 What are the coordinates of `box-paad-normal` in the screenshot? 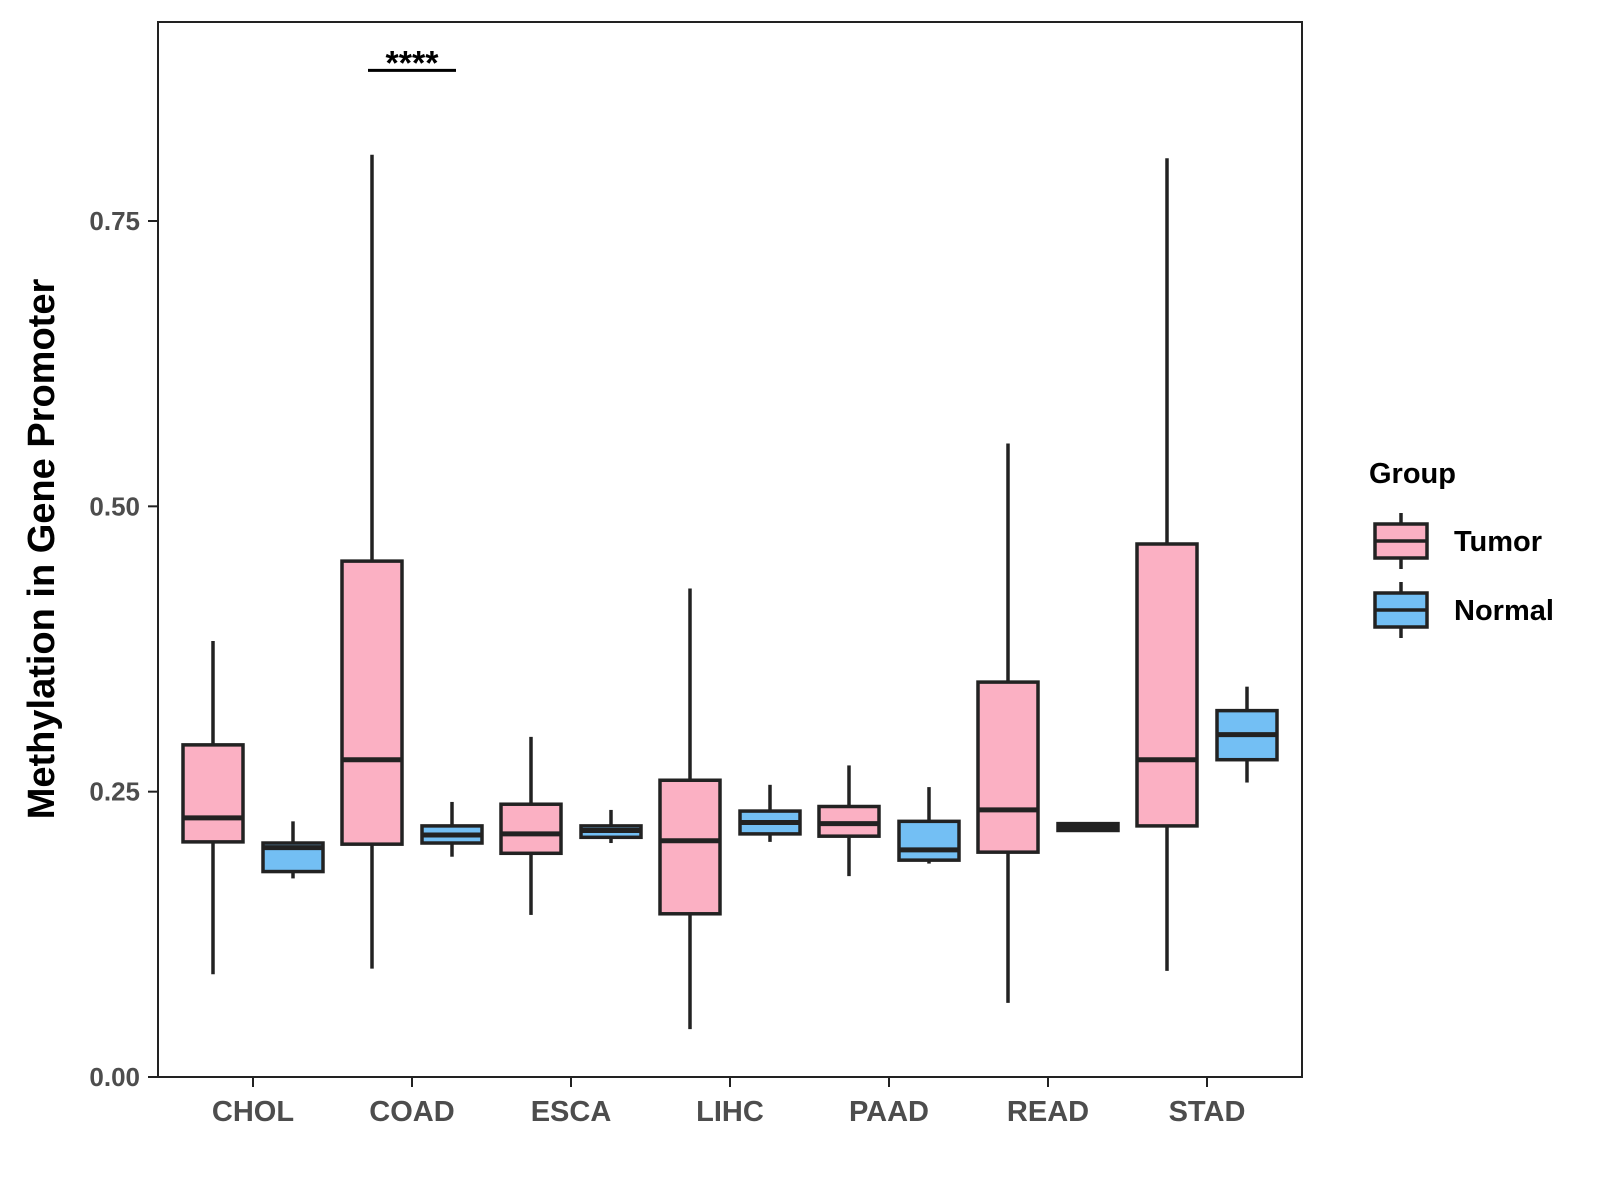 It's located at (929, 825).